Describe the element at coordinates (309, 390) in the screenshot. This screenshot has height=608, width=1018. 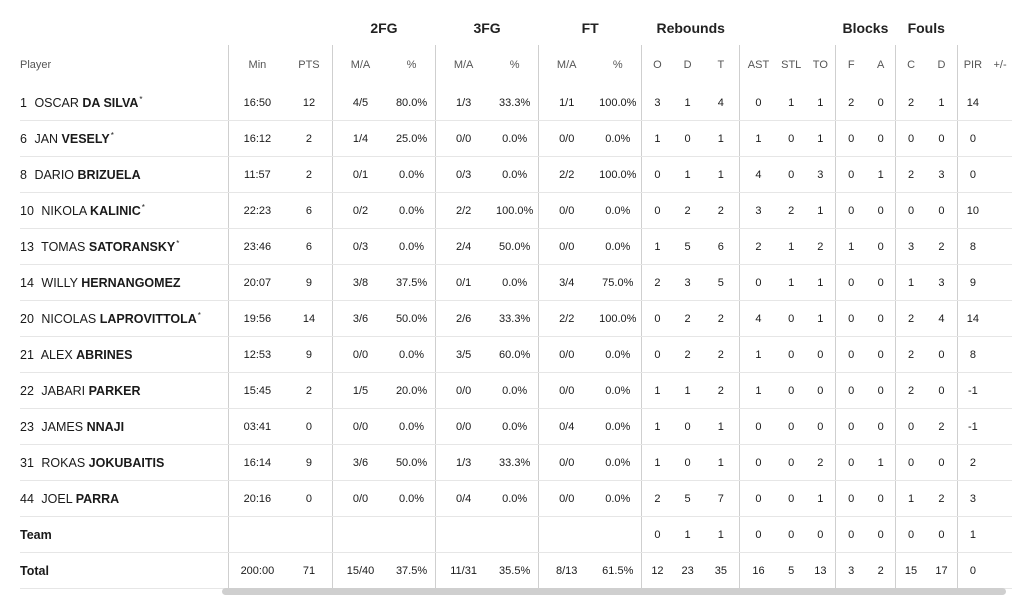
I see `cell-pts: 2` at that location.